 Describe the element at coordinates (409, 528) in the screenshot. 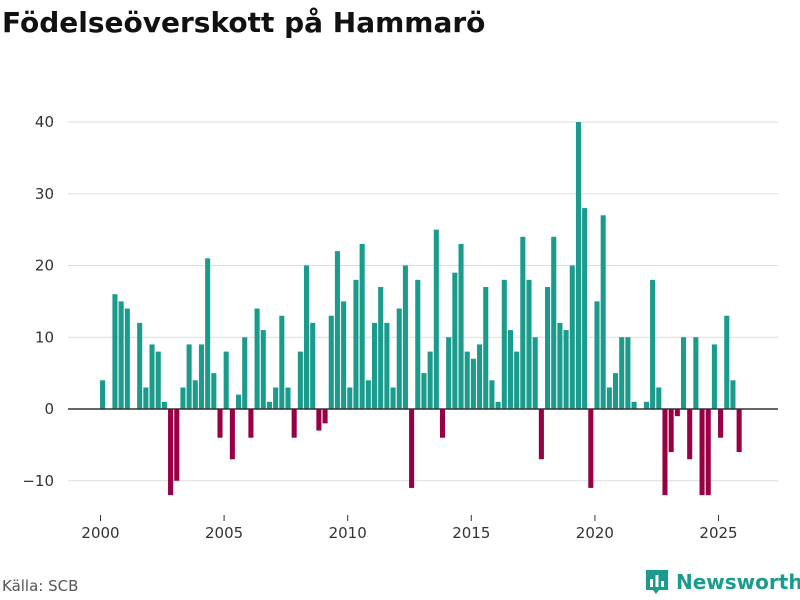

I see `x-axis-ticks: 2000 2005 2010 2015 2020 2025` at that location.